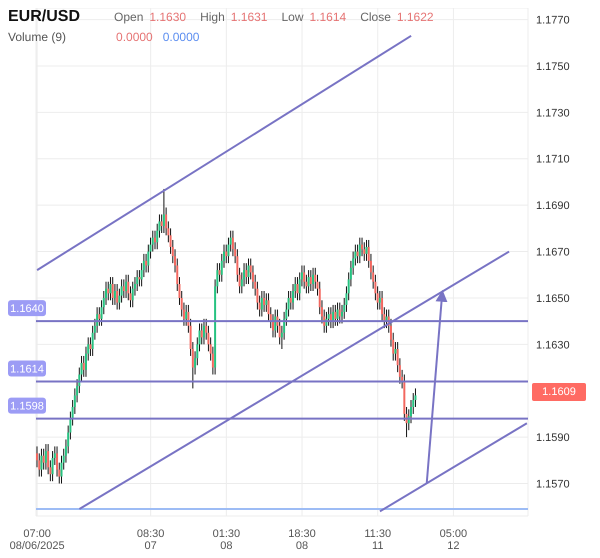 Image resolution: width=600 pixels, height=558 pixels. Describe the element at coordinates (553, 66) in the screenshot. I see `y-tick-label: 1.1750` at that location.